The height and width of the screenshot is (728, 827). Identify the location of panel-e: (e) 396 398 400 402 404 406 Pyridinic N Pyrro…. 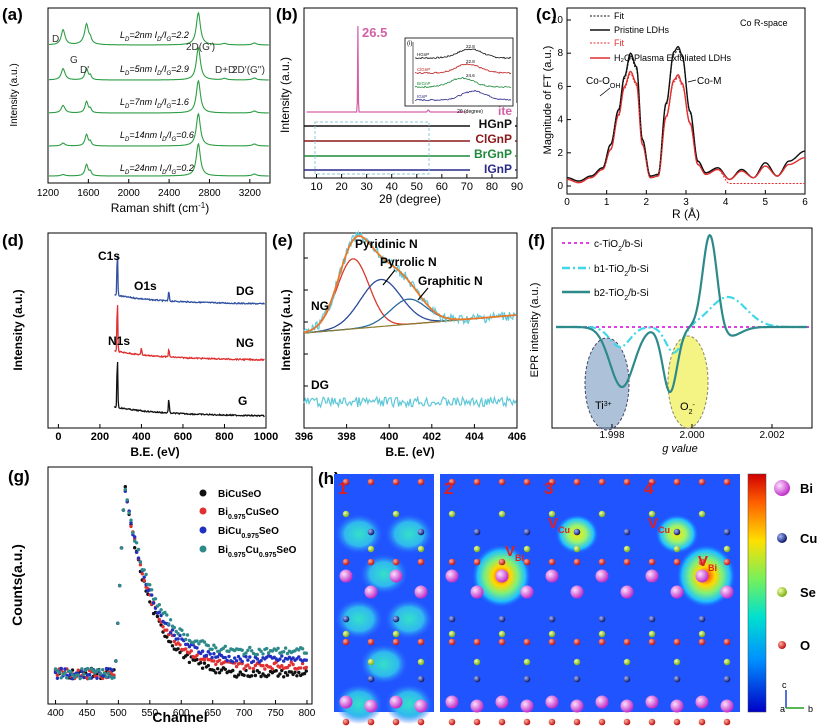
(399, 344).